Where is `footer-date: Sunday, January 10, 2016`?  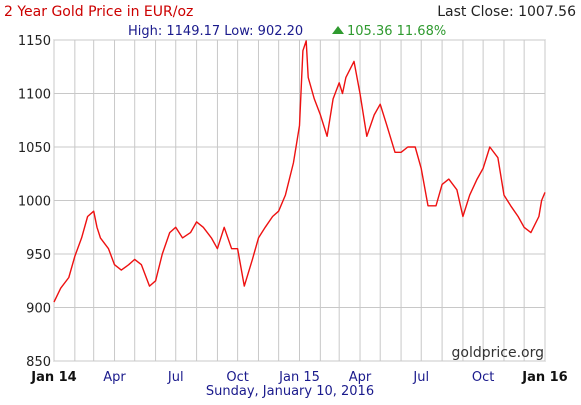
footer-date: Sunday, January 10, 2016 is located at coordinates (290, 391).